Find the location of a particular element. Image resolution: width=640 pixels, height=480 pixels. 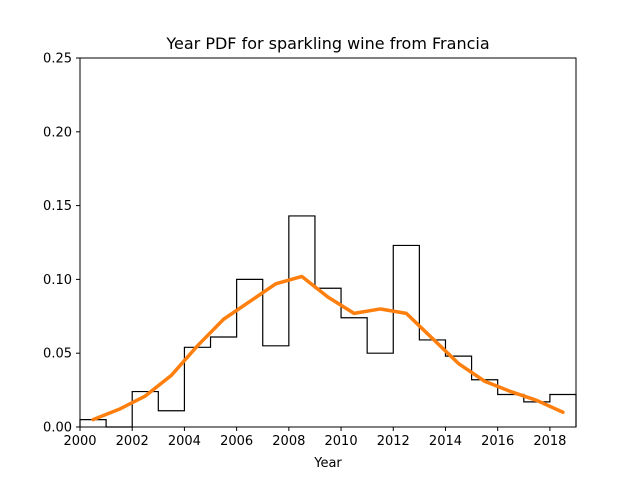

y-axis: 0.00 0.05 0.10 0.15 0.20 0.25 is located at coordinates (61, 244).